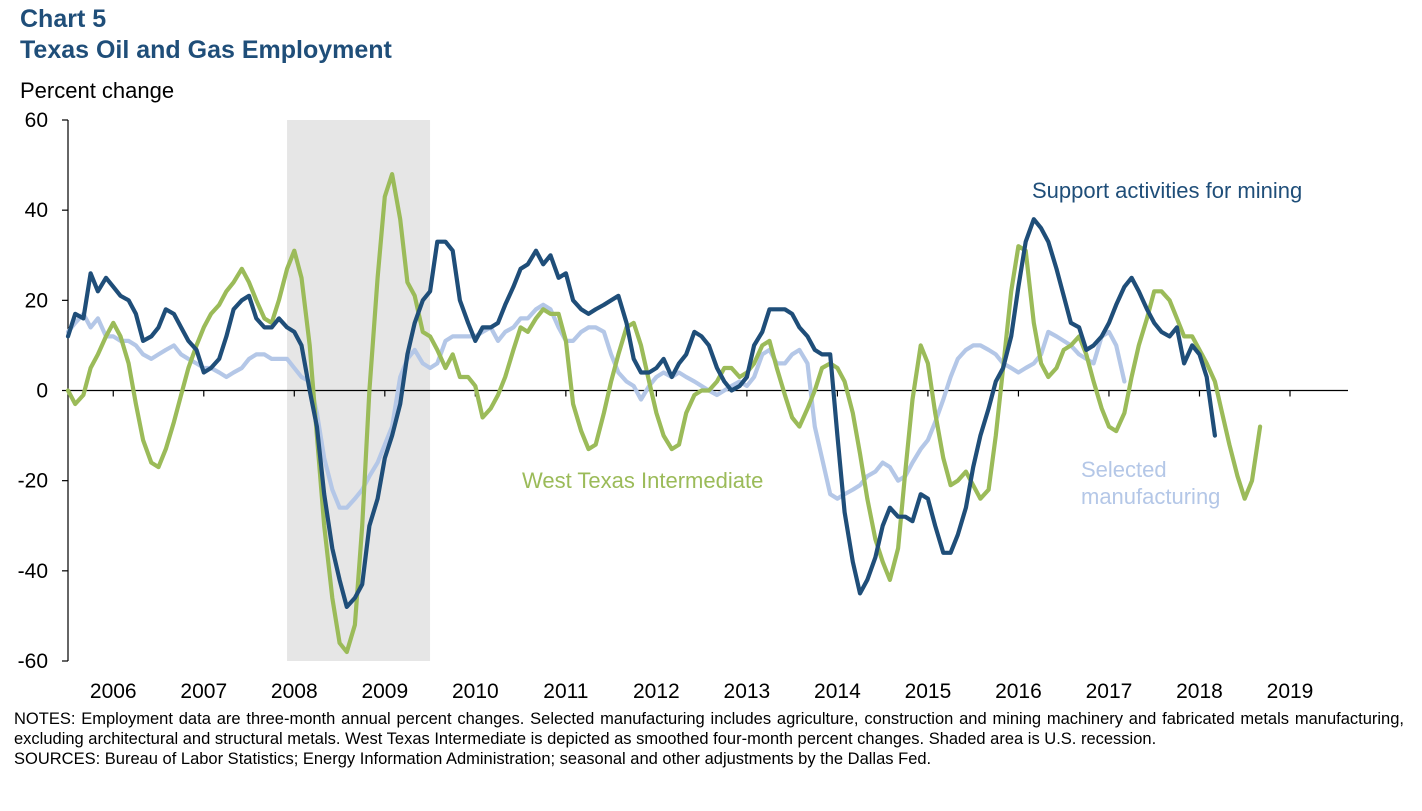 This screenshot has height=811, width=1422. What do you see at coordinates (33, 481) in the screenshot?
I see `y-tick-label: -20` at bounding box center [33, 481].